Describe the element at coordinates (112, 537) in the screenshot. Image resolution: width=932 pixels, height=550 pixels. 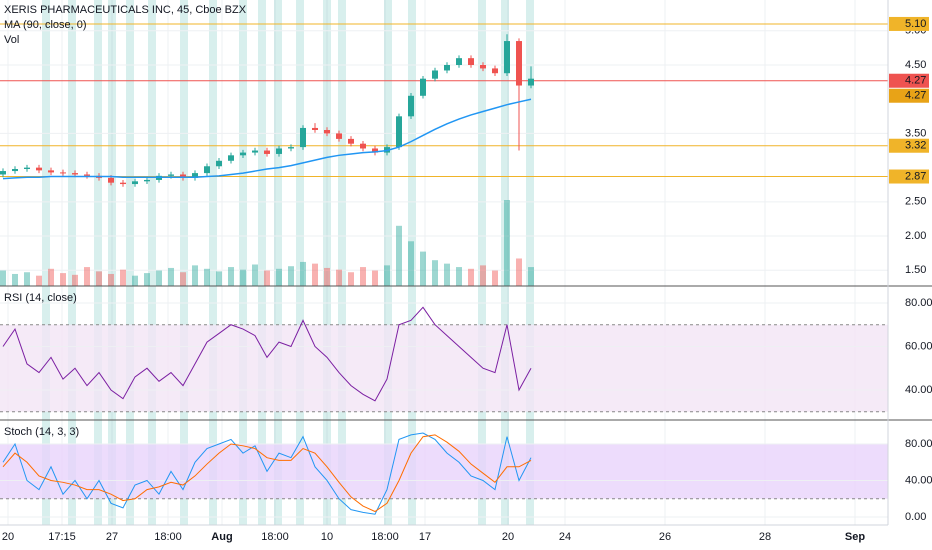
I see `x-tick-label: 27` at that location.